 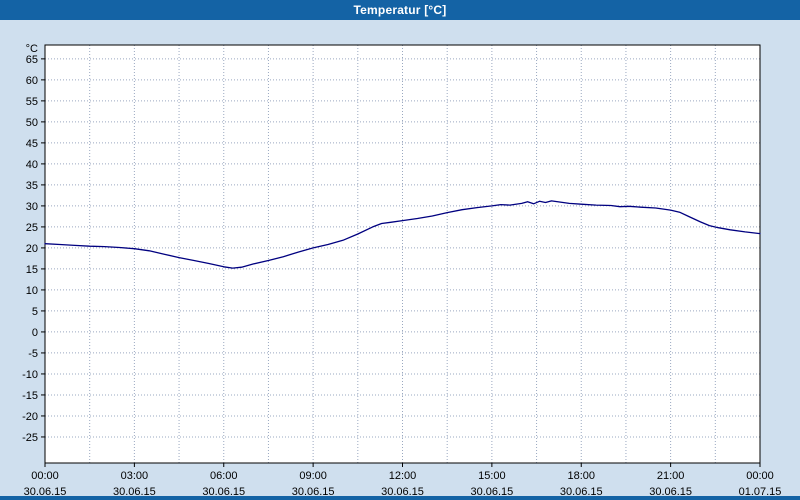 What do you see at coordinates (224, 476) in the screenshot?
I see `x-axis-time-label: 06:00` at bounding box center [224, 476].